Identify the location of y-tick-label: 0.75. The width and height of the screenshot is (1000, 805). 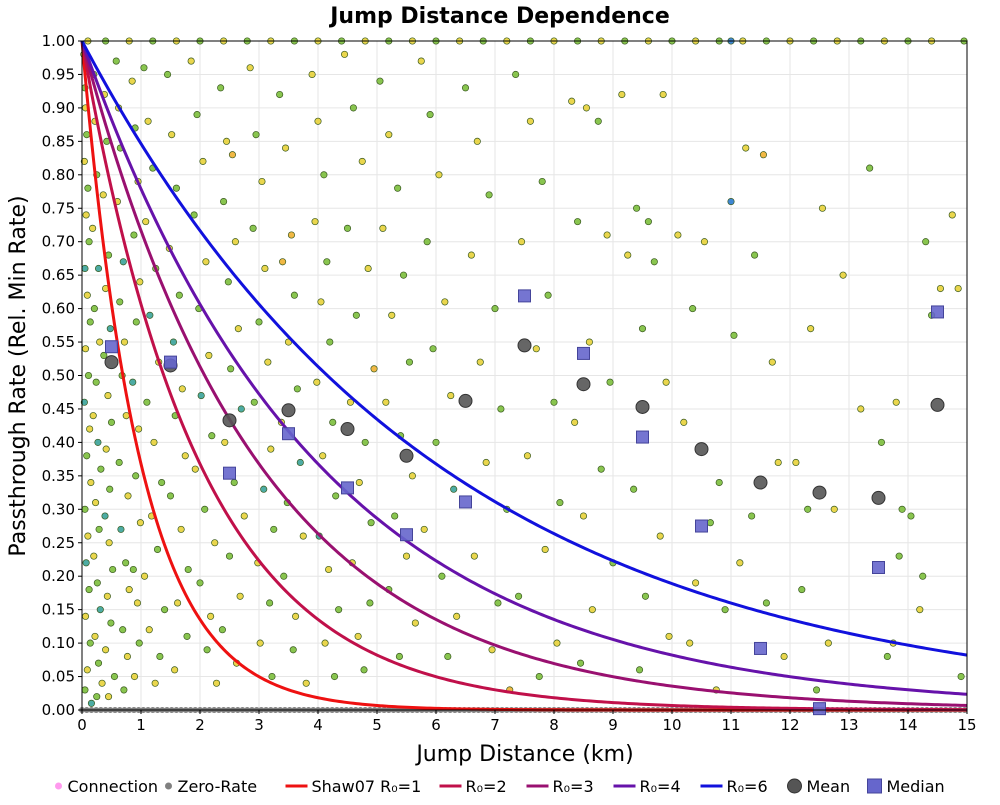
(58, 208).